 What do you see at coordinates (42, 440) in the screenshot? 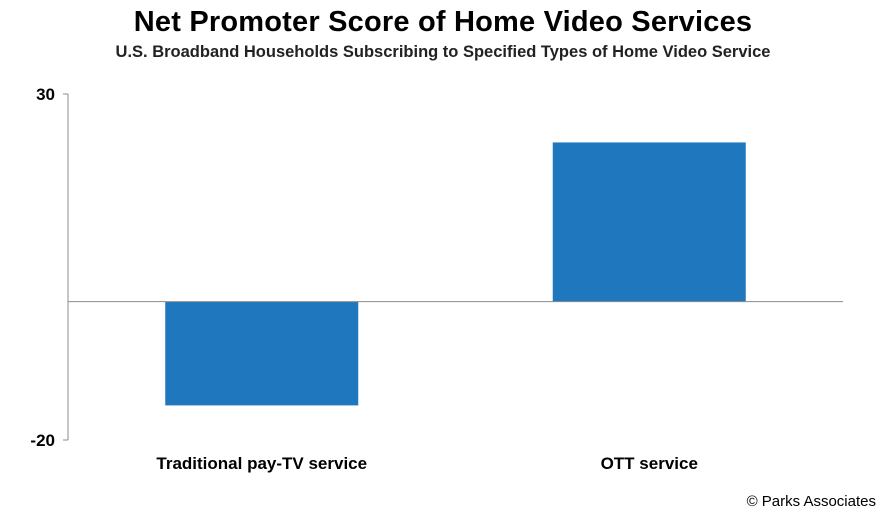
I see `y-tick-label-1: -20` at bounding box center [42, 440].